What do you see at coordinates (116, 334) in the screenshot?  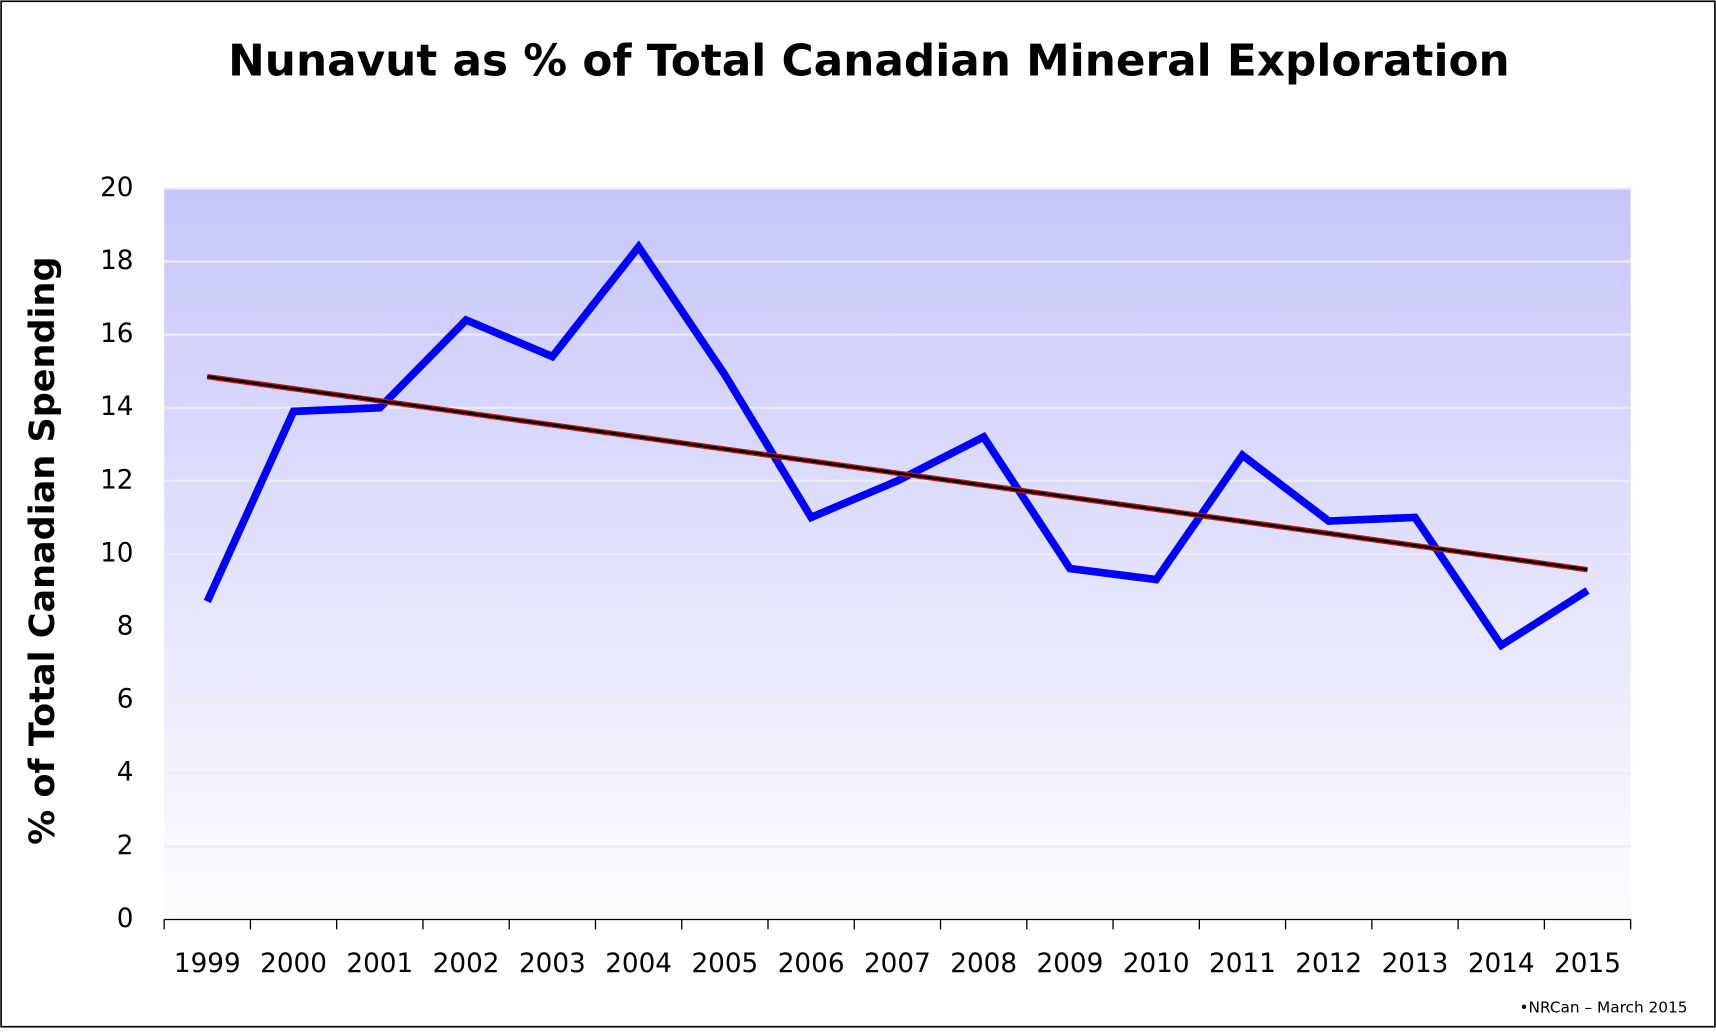 I see `y-tick-label: 16` at bounding box center [116, 334].